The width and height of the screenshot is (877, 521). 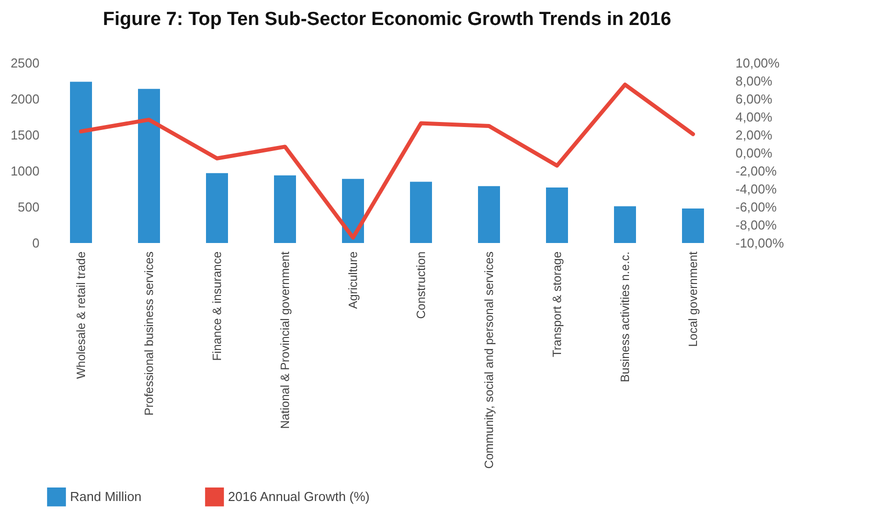 What do you see at coordinates (285, 339) in the screenshot?
I see `x-tick-label: National & Provincial government` at bounding box center [285, 339].